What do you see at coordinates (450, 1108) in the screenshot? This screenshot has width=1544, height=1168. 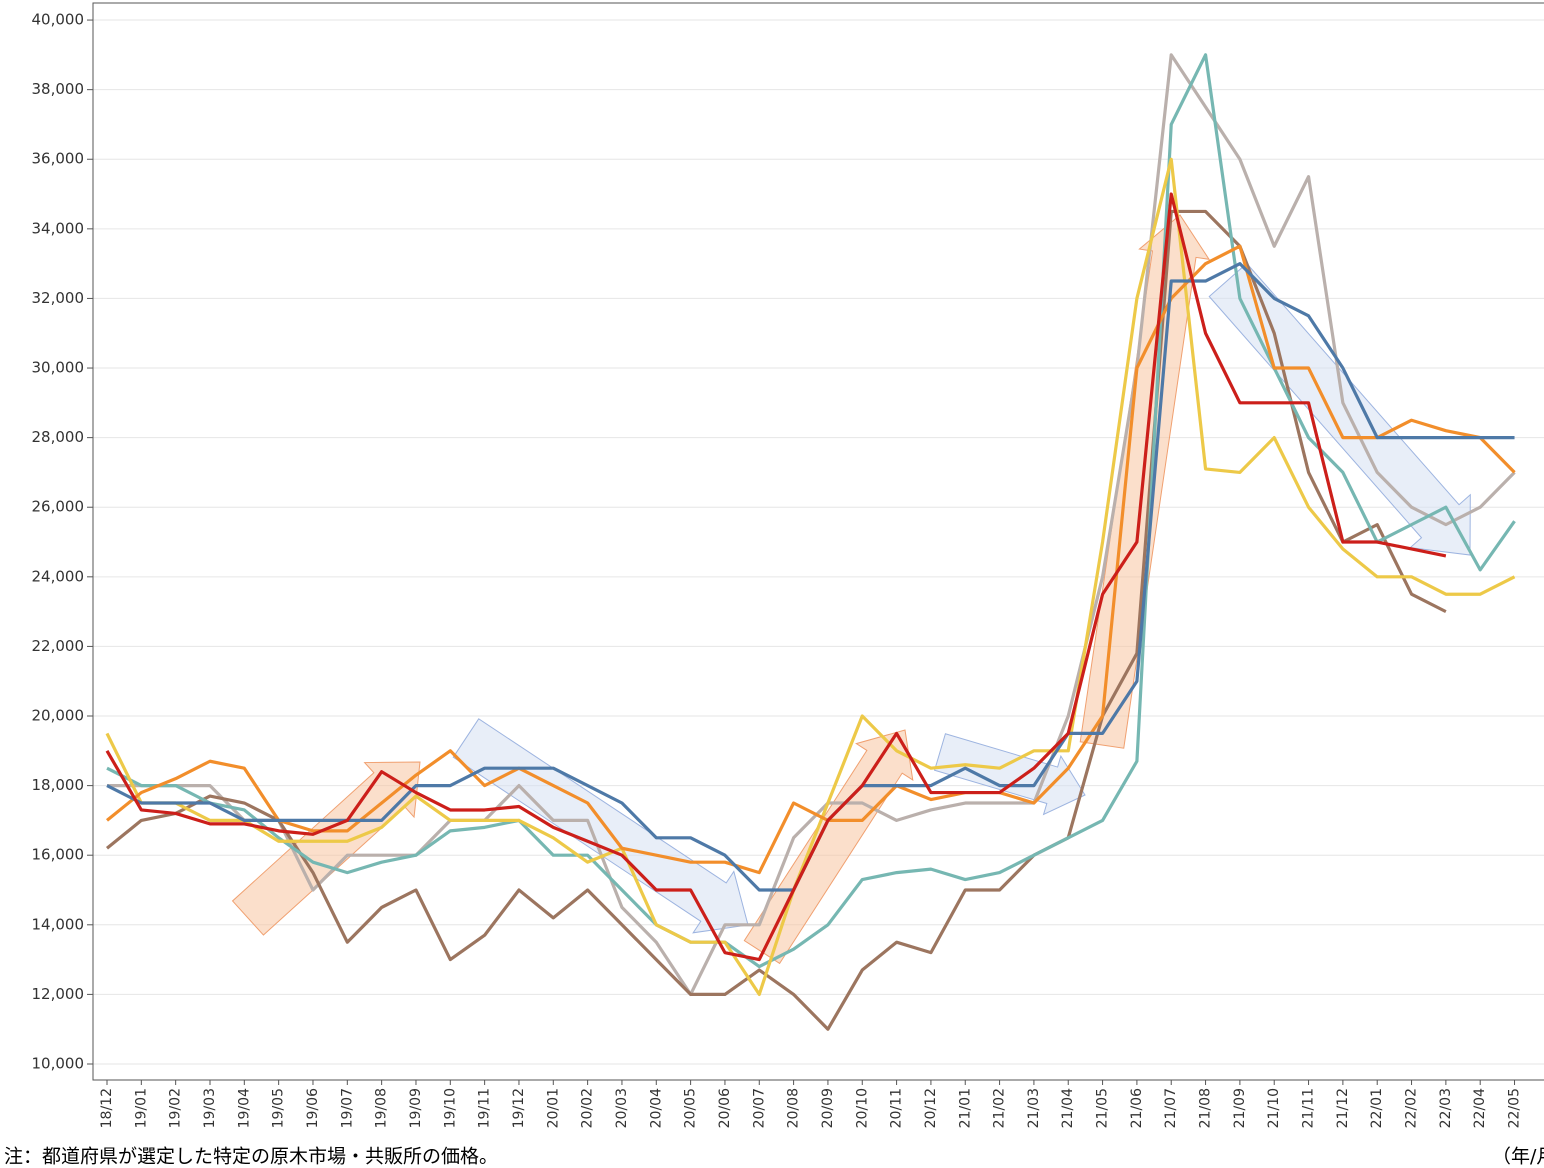 I see `x-tick-label: 19/10` at bounding box center [450, 1108].